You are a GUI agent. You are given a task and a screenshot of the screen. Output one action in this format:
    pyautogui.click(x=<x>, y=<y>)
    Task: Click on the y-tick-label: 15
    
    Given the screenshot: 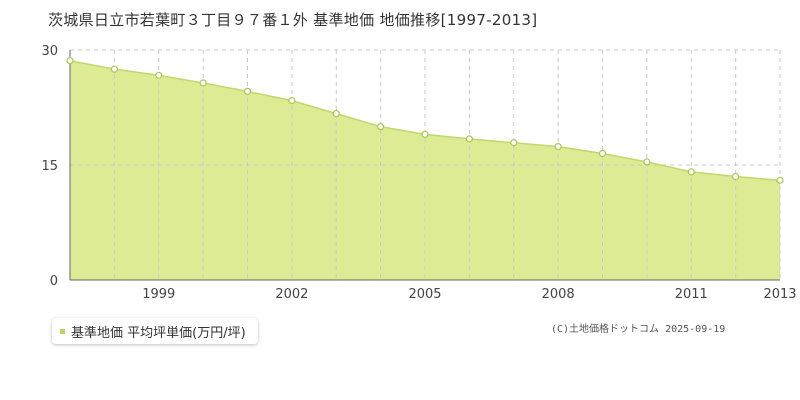 What is the action you would take?
    pyautogui.click(x=49, y=166)
    